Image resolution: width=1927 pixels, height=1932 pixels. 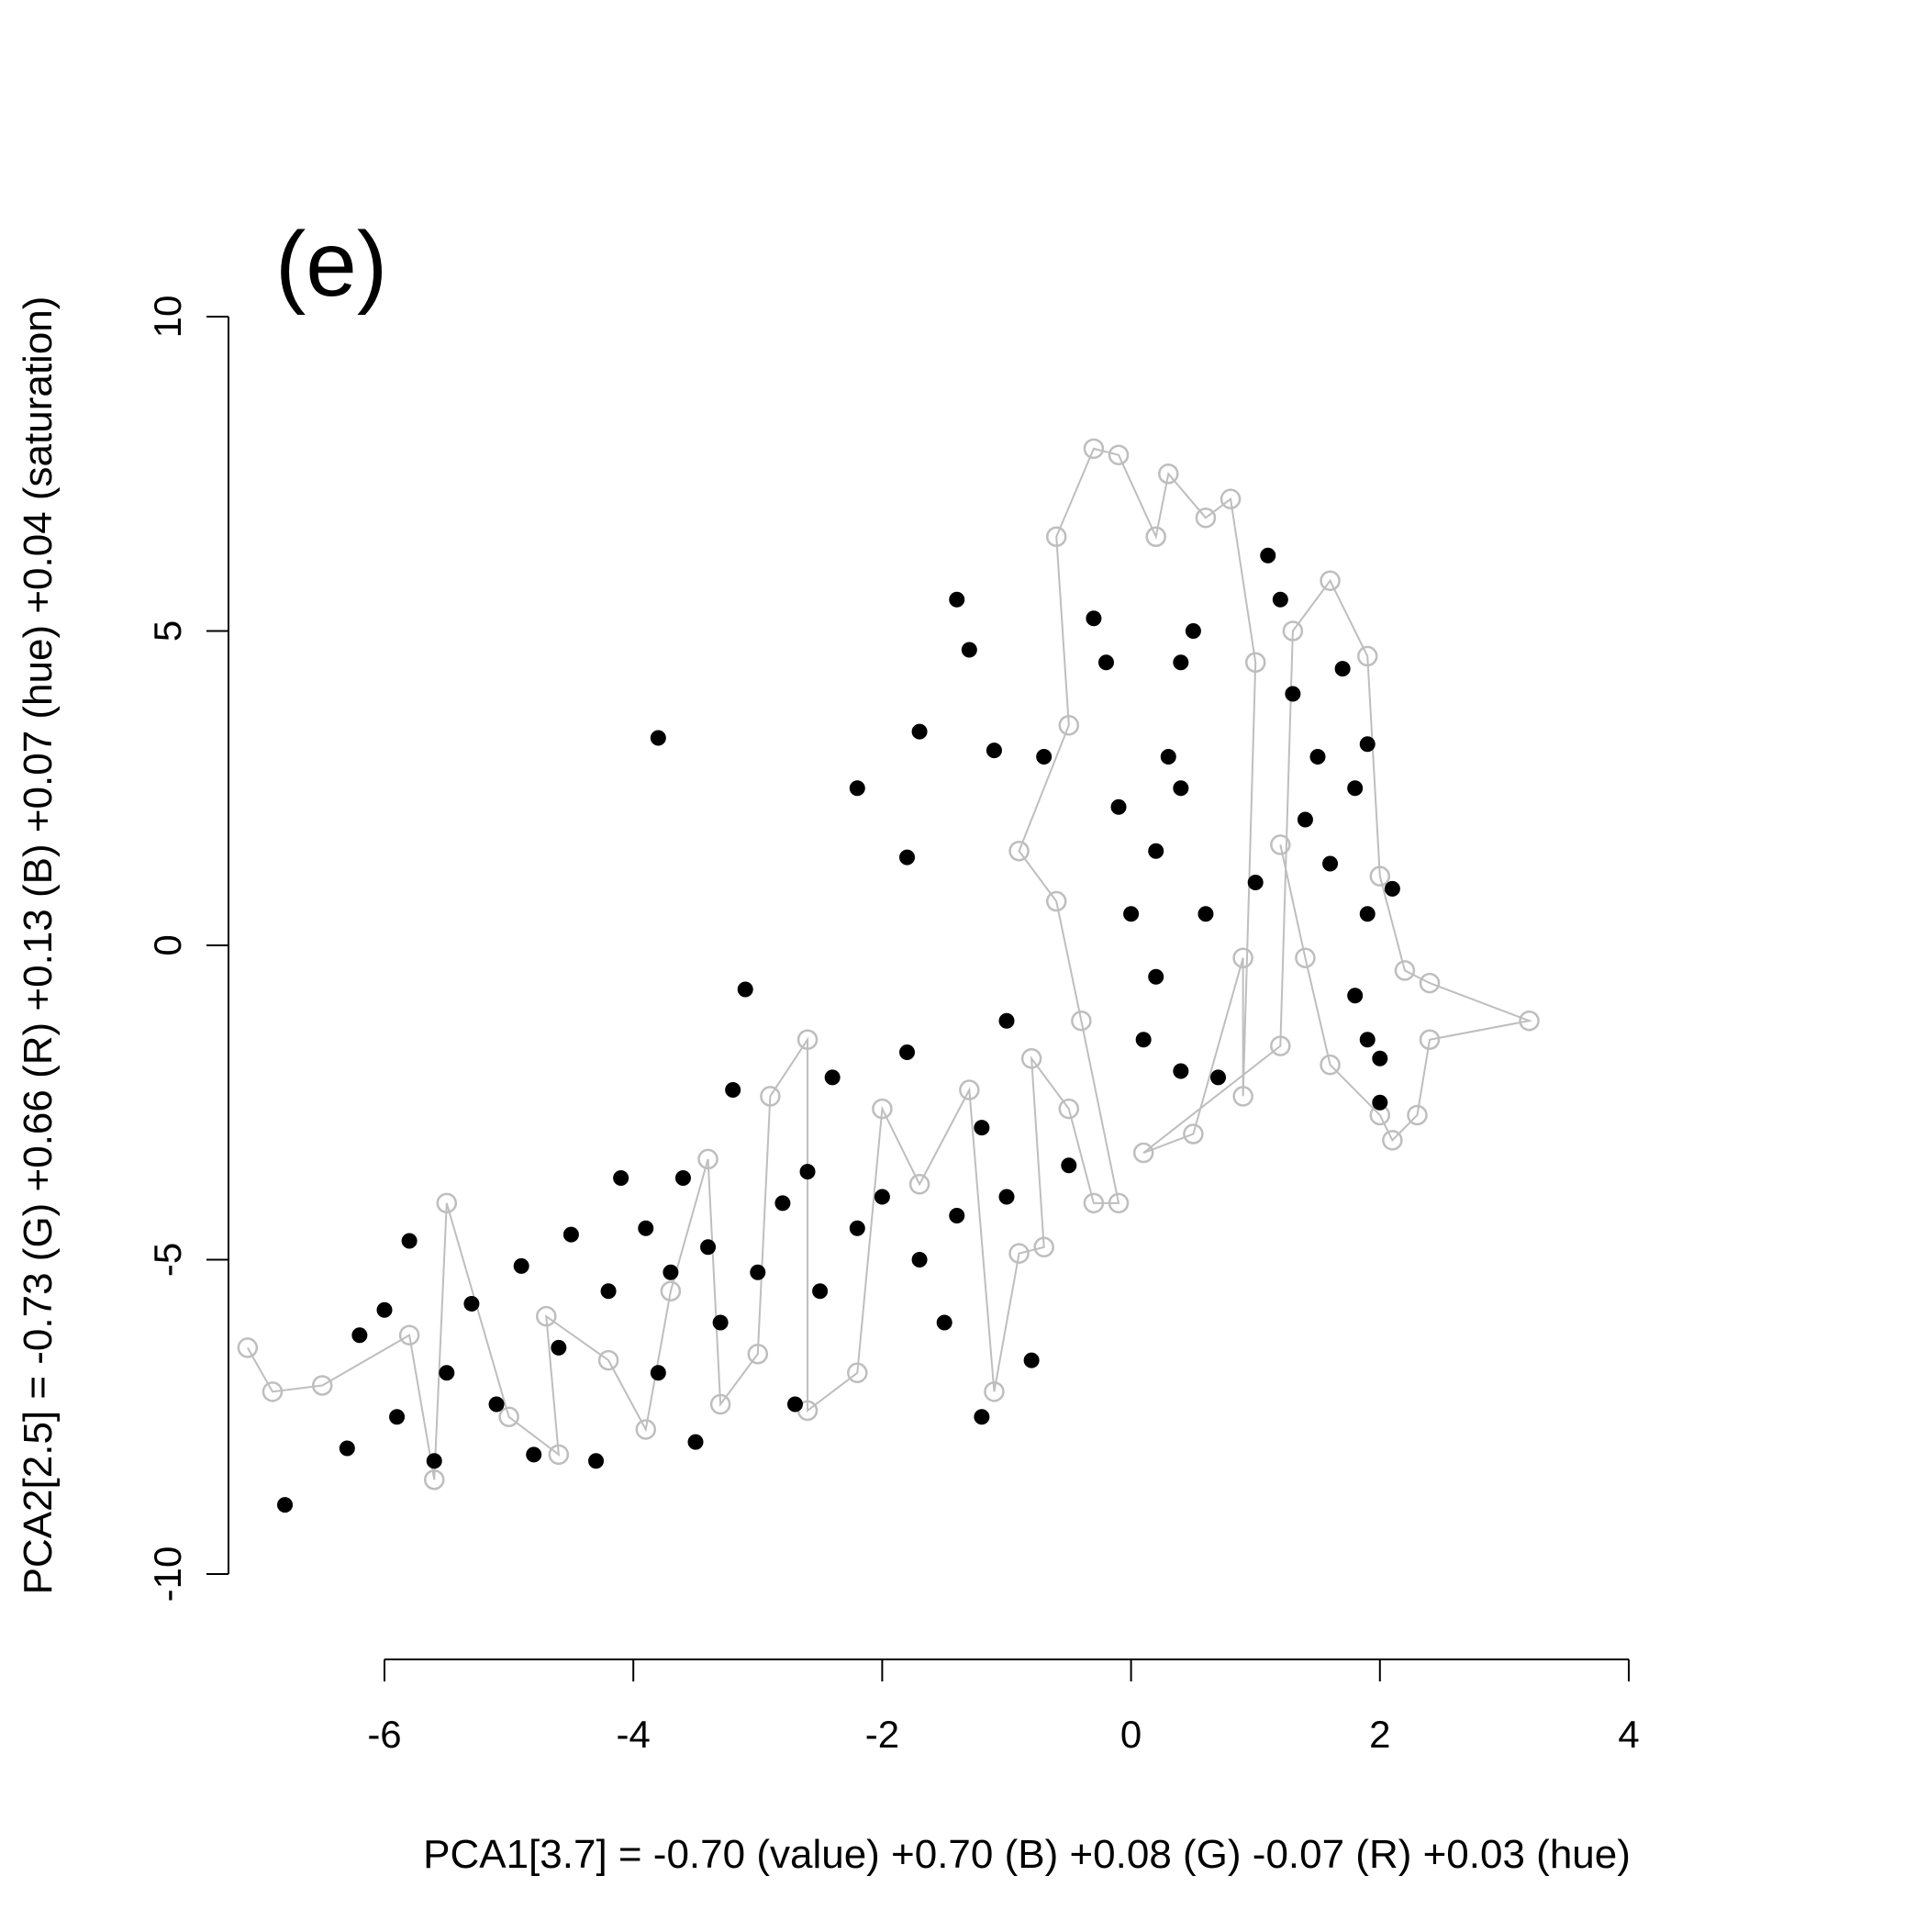 I want to click on y-tick-label: 5, so click(x=167, y=631).